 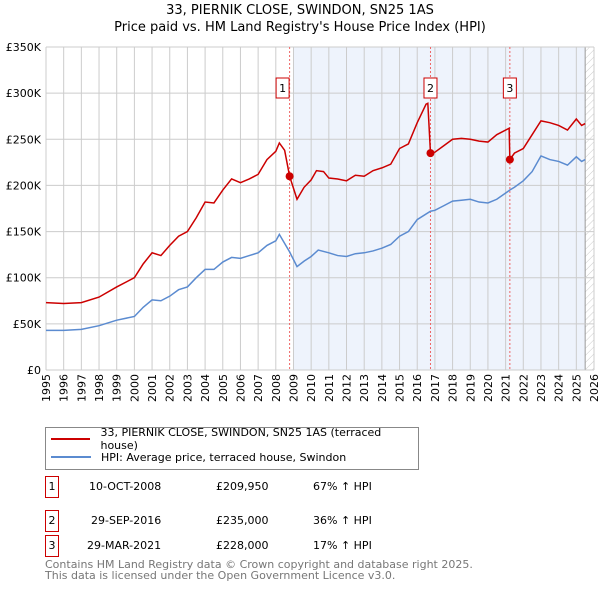 What do you see at coordinates (126, 520) in the screenshot?
I see `sale-date: 29-SEP-2016` at bounding box center [126, 520].